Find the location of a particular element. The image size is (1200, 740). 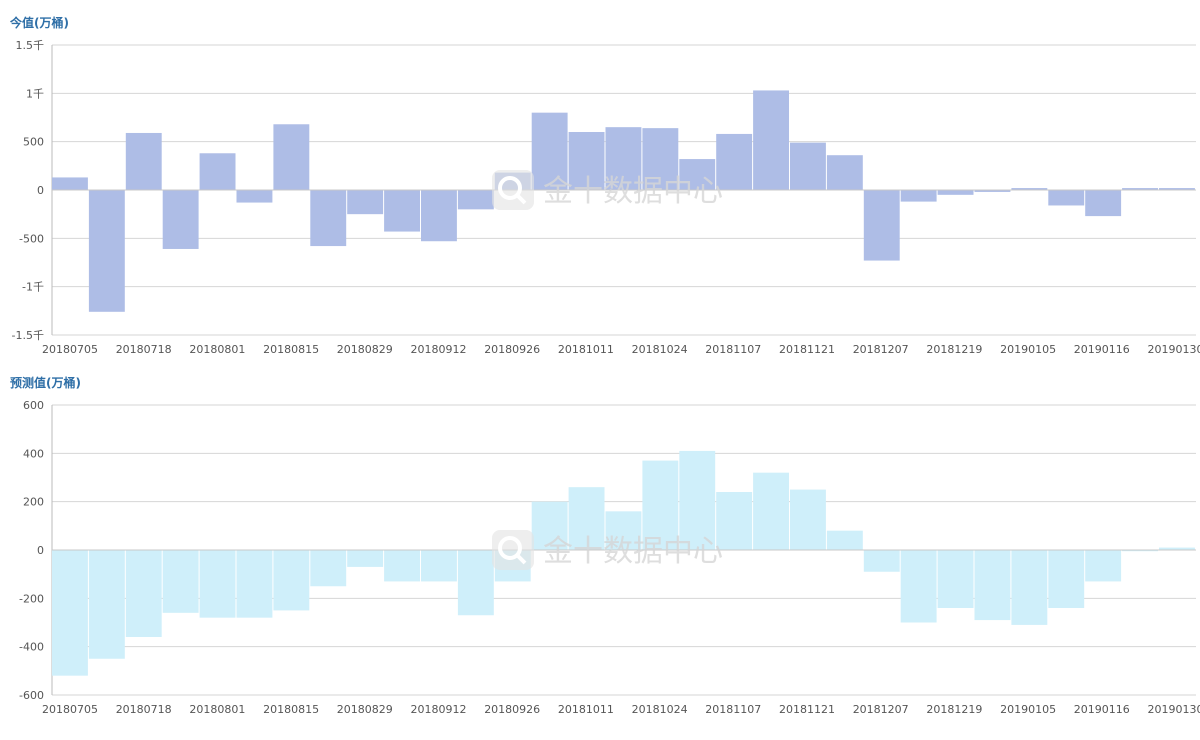

bottom-y-tick-label: -400 is located at coordinates (31, 647).